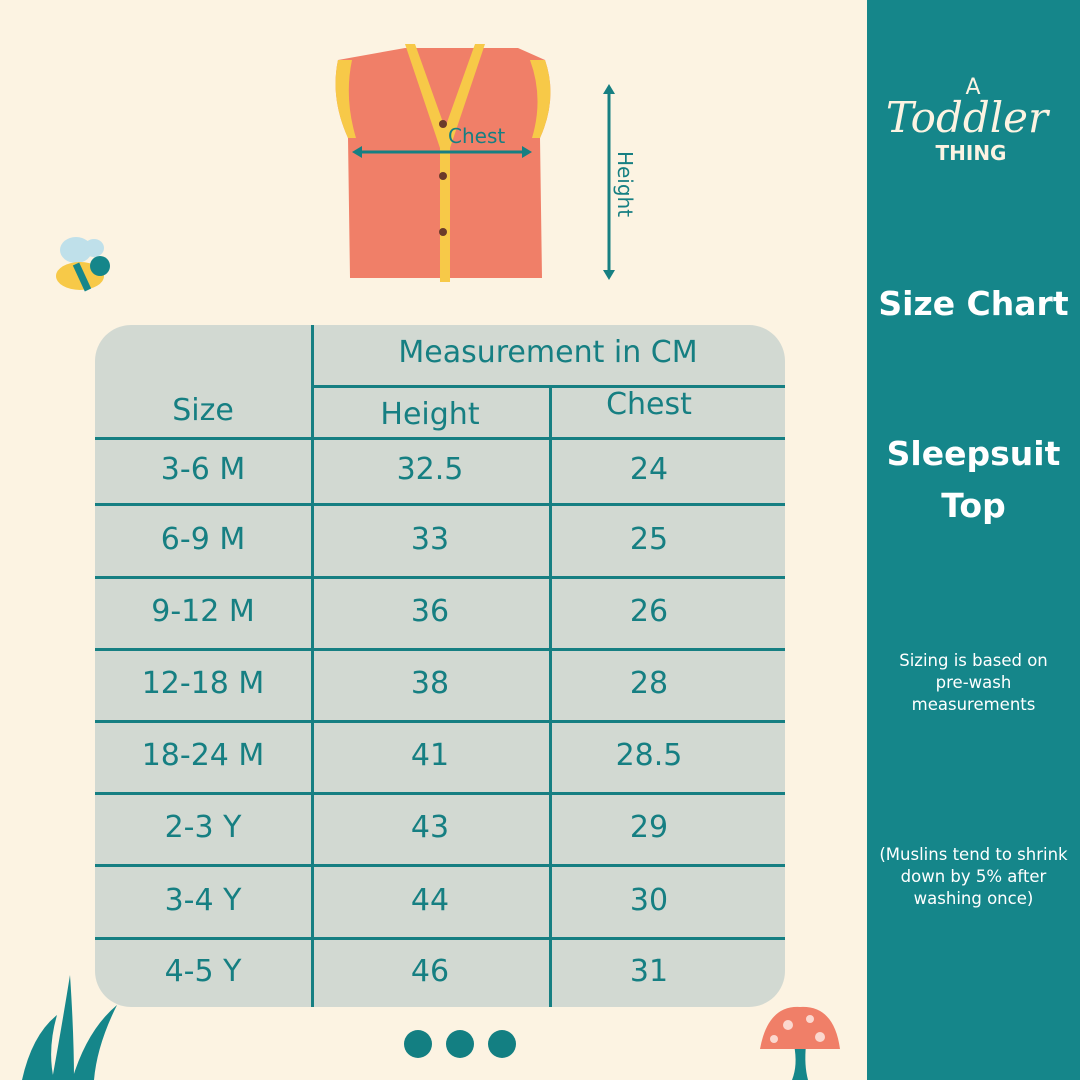 Image resolution: width=1080 pixels, height=1080 pixels. Describe the element at coordinates (625, 184) in the screenshot. I see `height-label: Height` at that location.